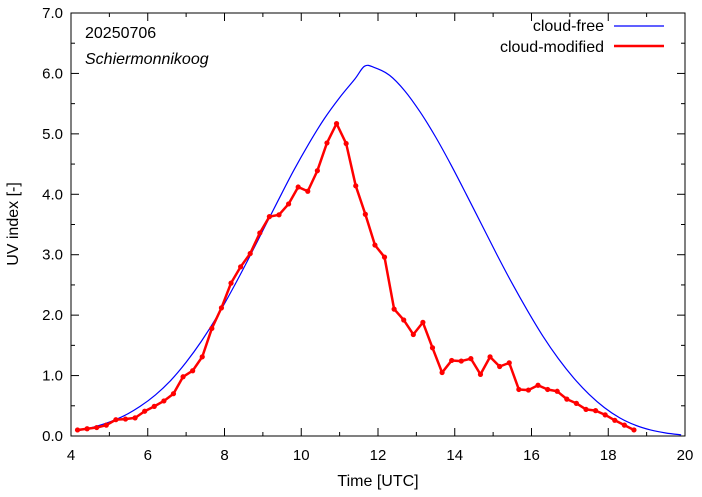 The height and width of the screenshot is (497, 702). Describe the element at coordinates (71, 455) in the screenshot. I see `x-tick-label: 4` at that location.